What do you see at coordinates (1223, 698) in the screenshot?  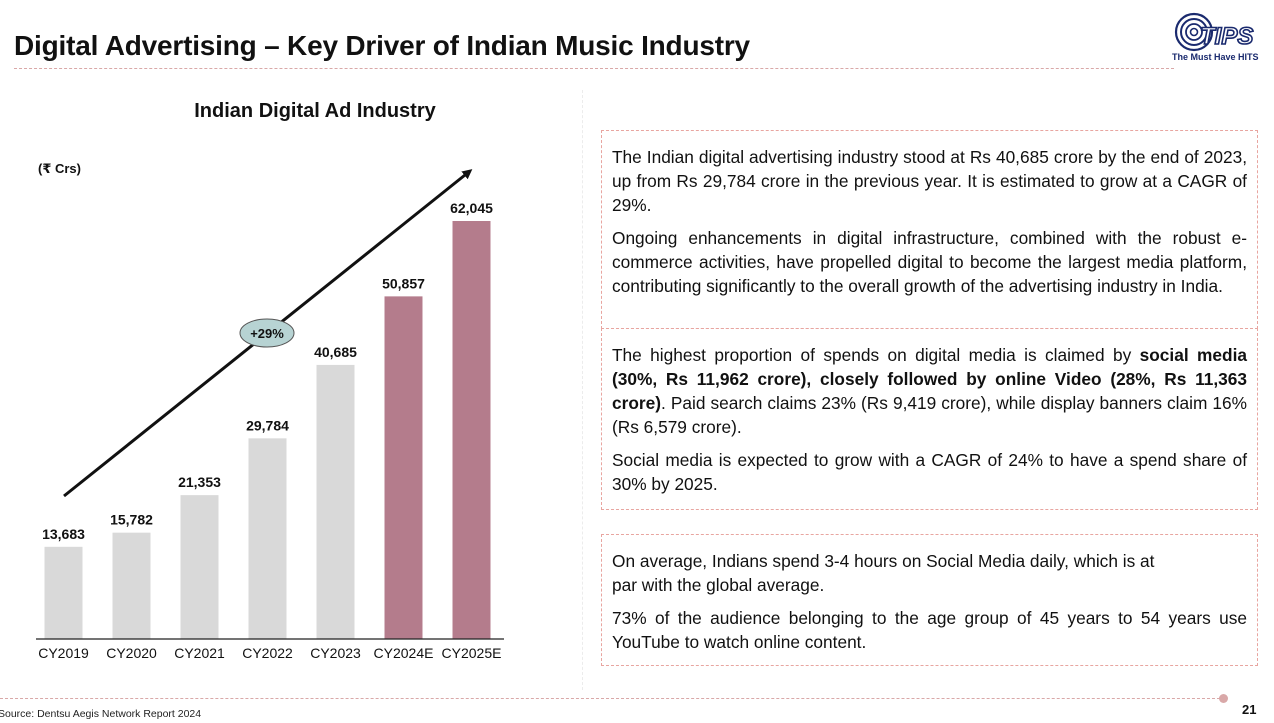 I see `footer-dot` at bounding box center [1223, 698].